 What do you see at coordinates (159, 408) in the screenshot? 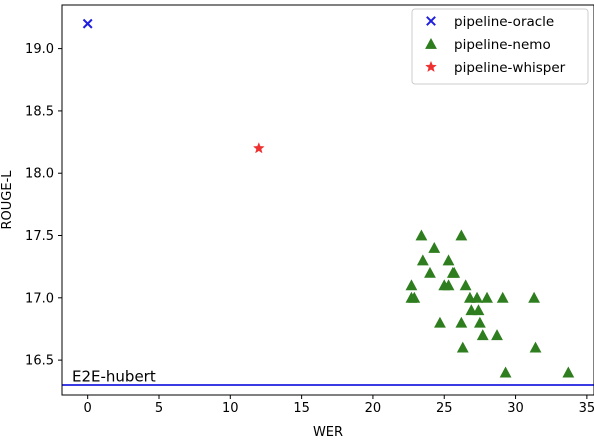
I see `x-tick-label: 5` at bounding box center [159, 408].